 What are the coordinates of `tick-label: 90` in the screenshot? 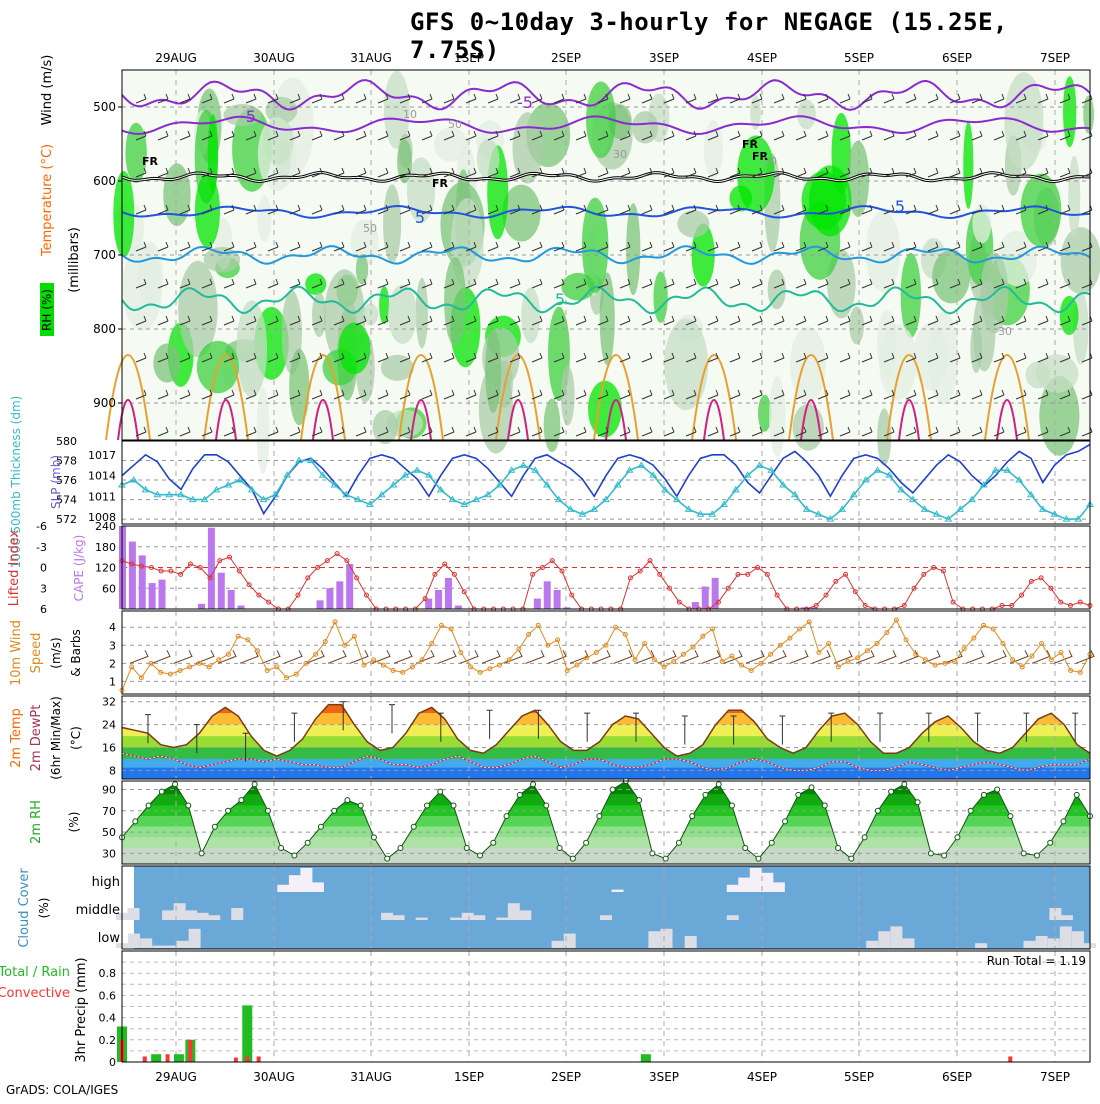 It's located at (109, 790).